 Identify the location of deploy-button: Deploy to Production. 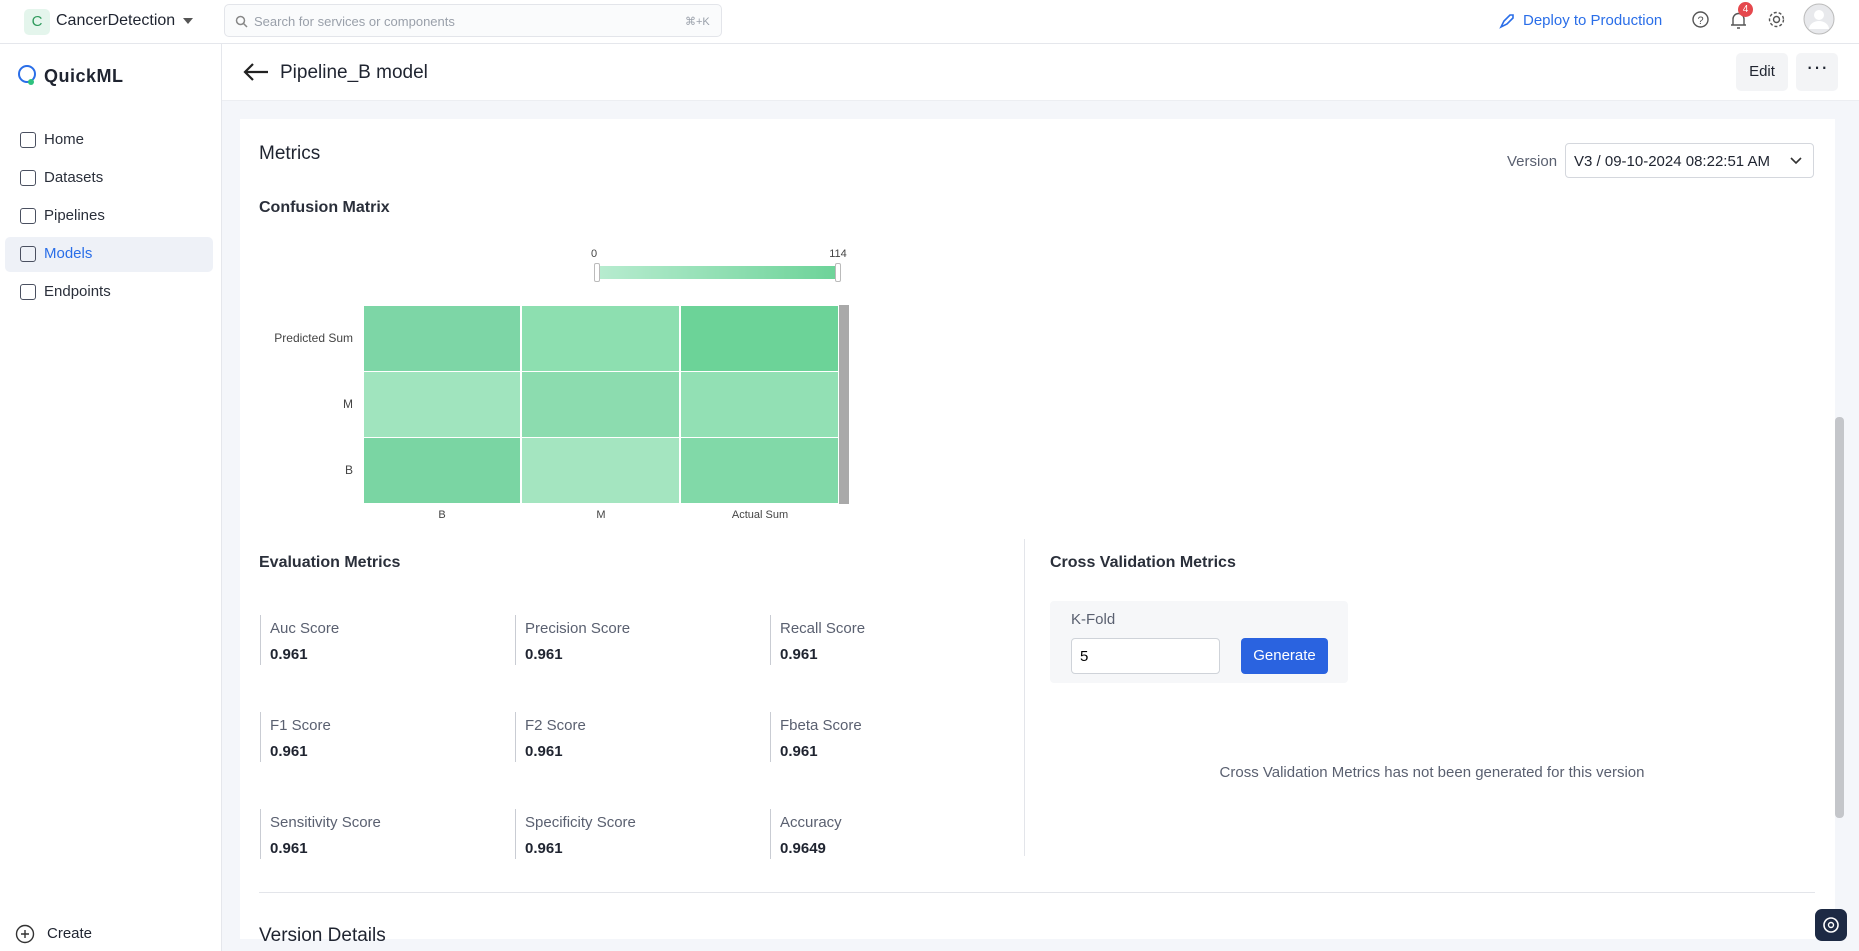
(1593, 20).